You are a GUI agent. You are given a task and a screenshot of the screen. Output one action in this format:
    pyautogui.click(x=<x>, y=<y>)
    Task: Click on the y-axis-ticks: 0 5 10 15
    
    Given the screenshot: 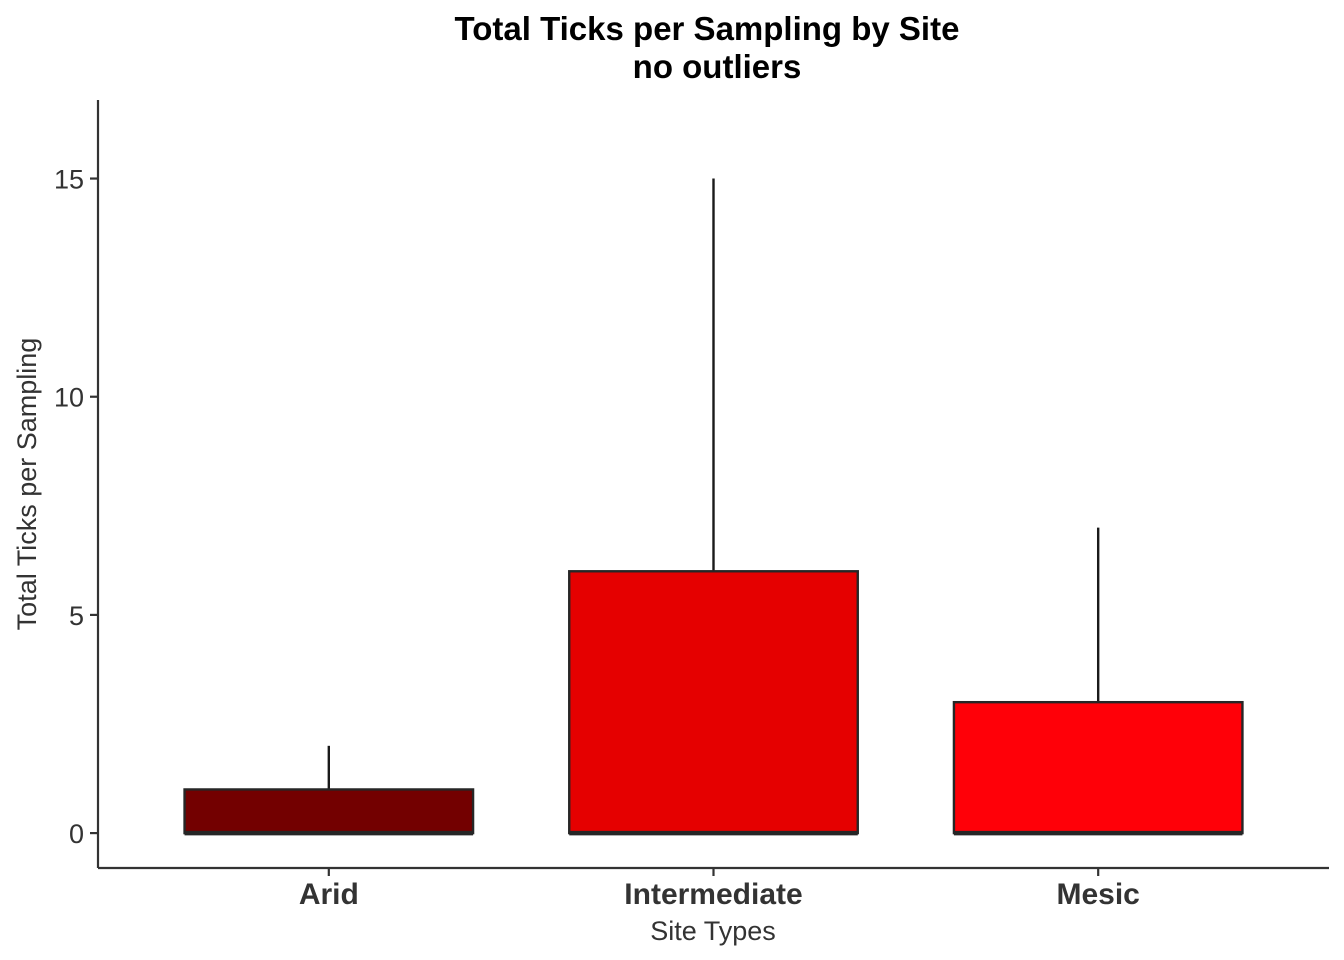 What is the action you would take?
    pyautogui.click(x=76, y=507)
    